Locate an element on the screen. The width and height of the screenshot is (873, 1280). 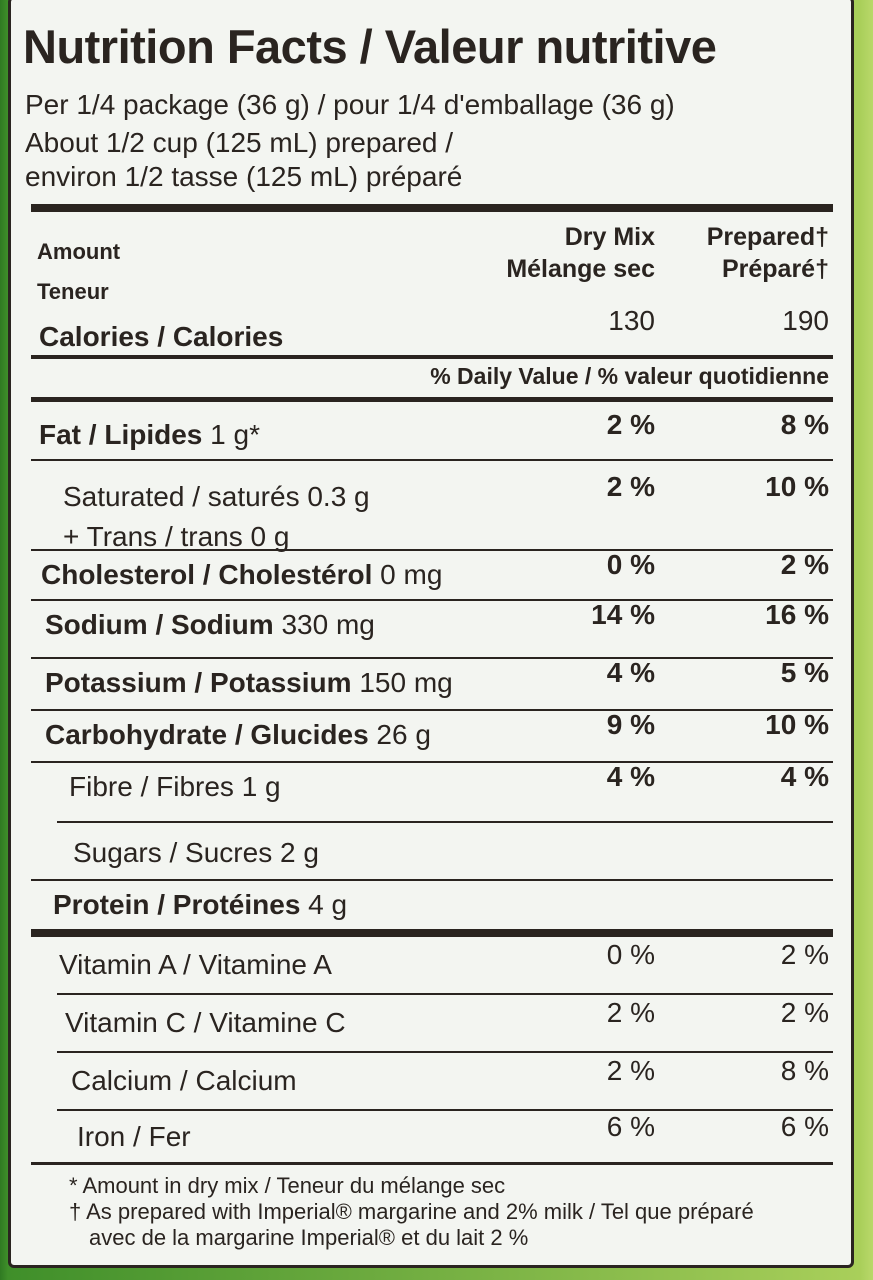
nutrient-prepared-dv: 16 % is located at coordinates (797, 614).